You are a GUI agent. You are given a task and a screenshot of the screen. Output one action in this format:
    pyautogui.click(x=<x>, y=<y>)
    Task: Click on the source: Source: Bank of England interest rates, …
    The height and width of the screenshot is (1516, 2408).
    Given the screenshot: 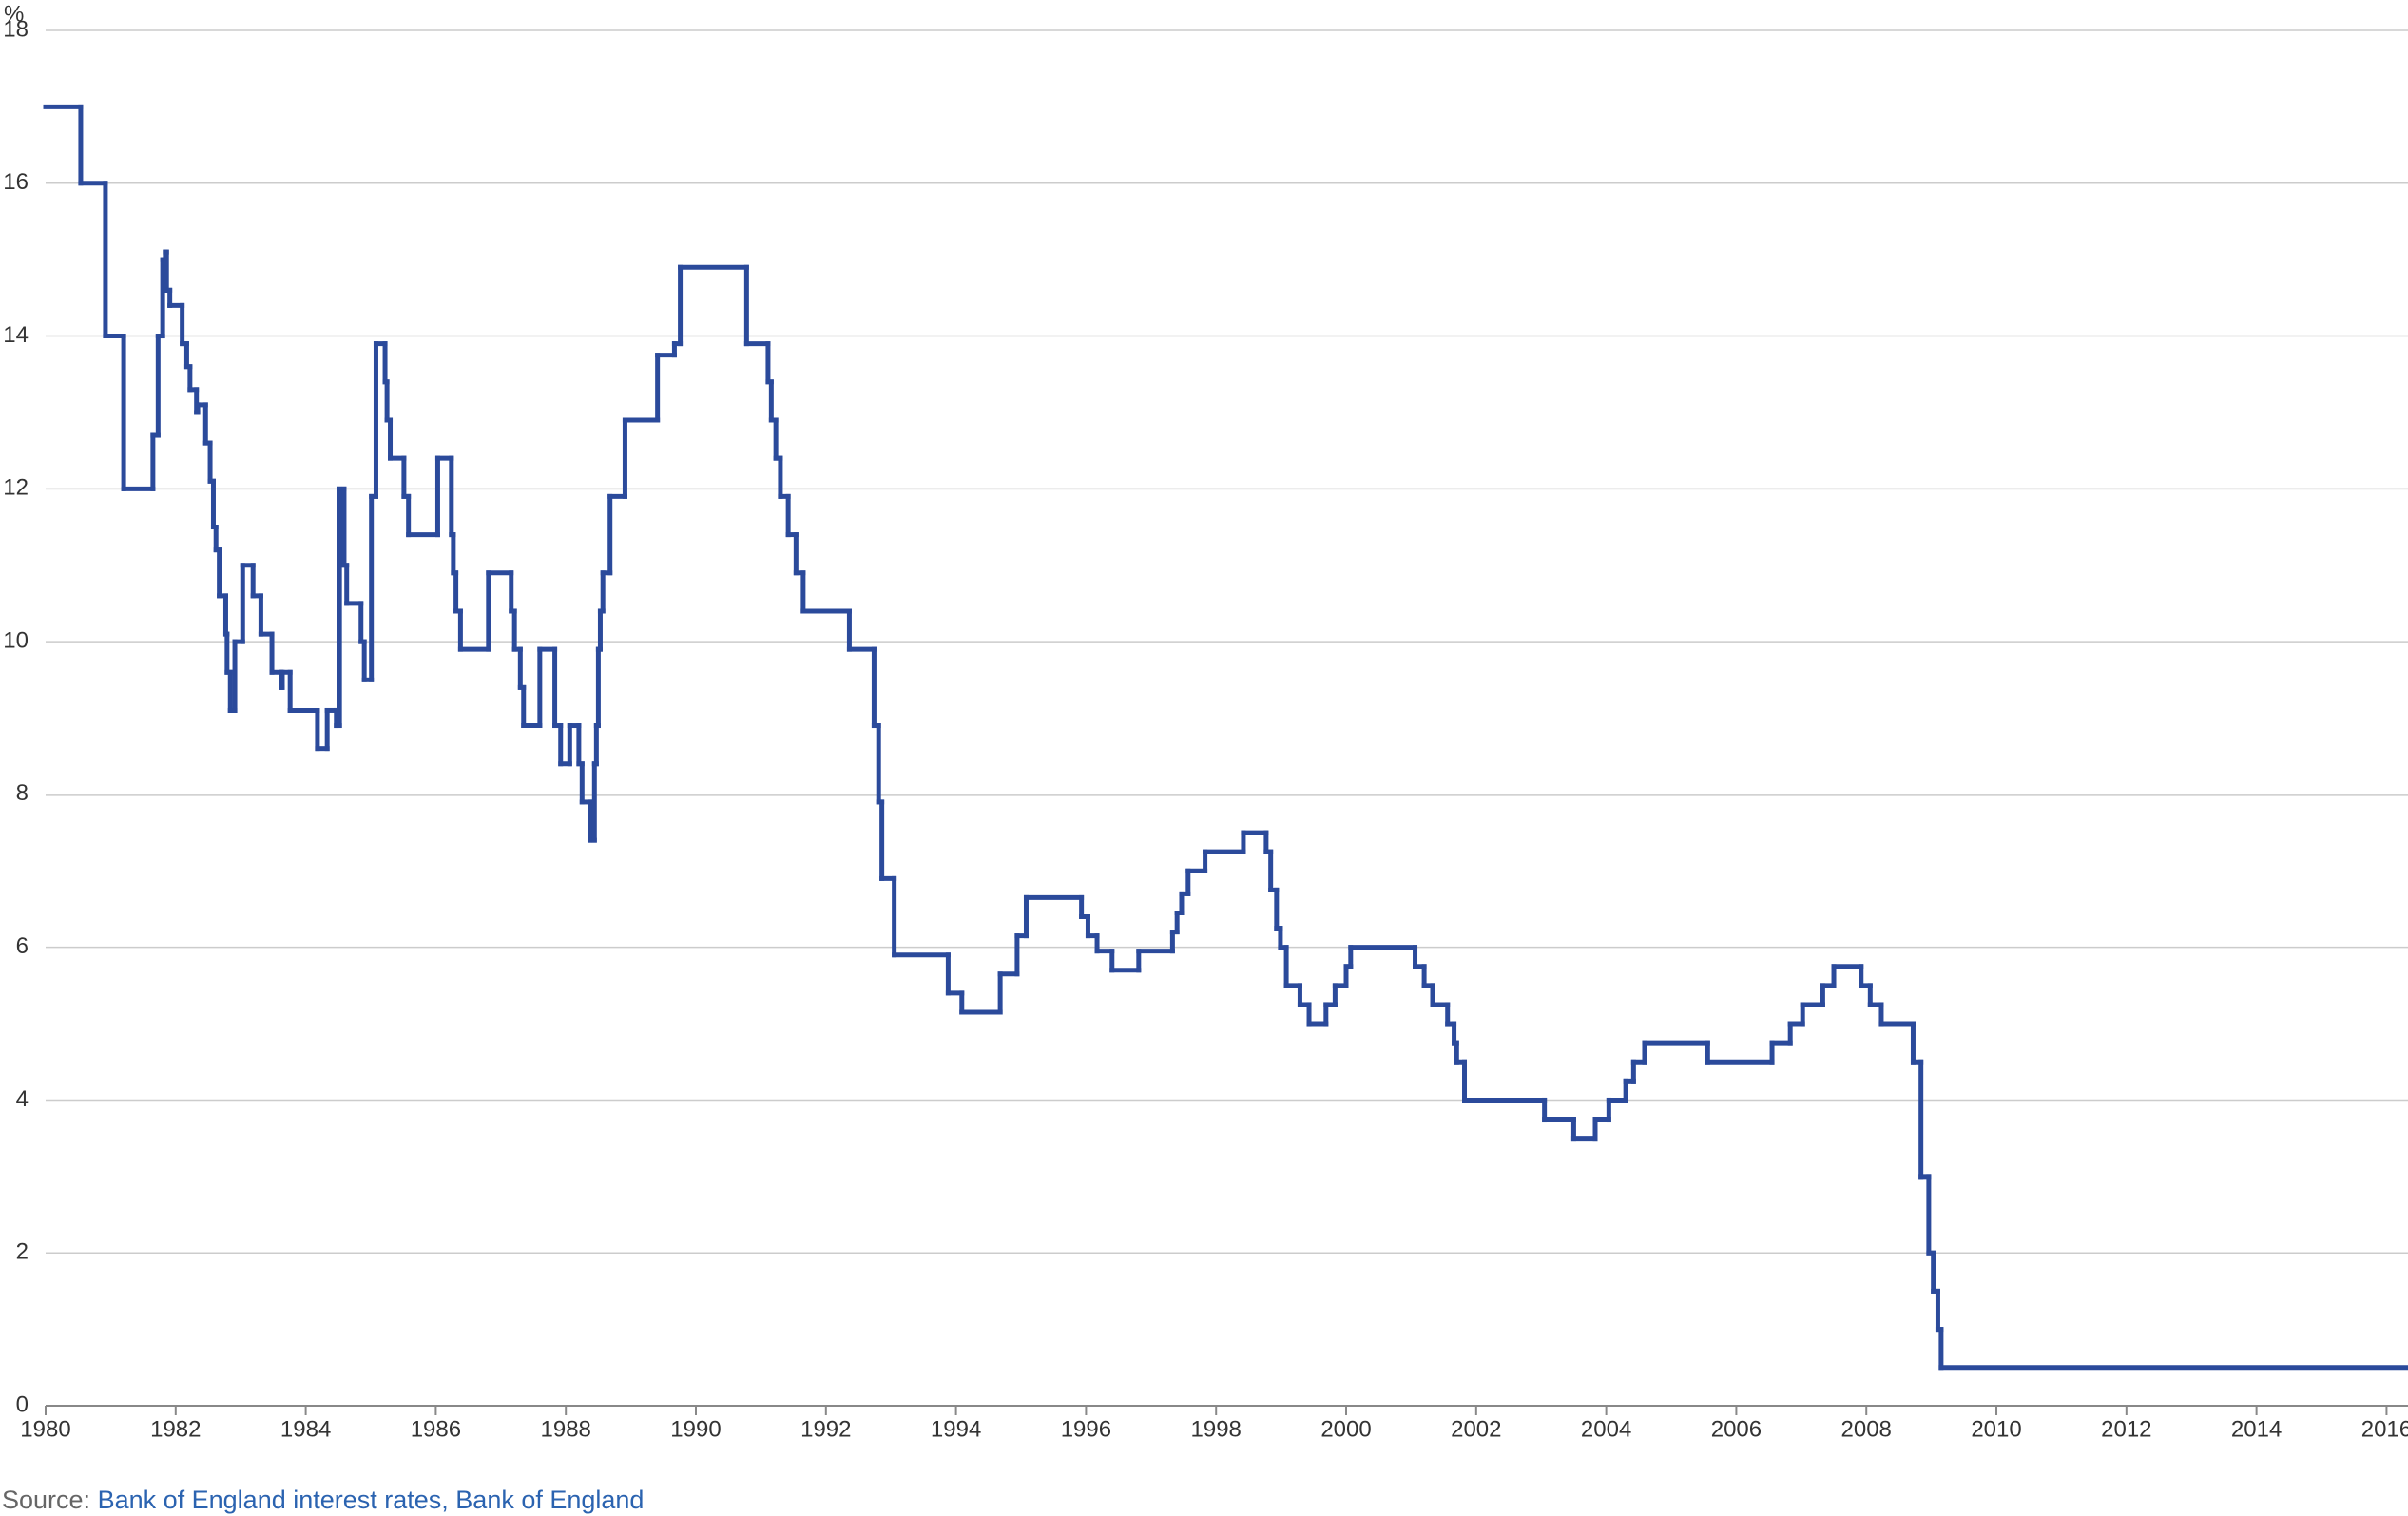 What is the action you would take?
    pyautogui.click(x=323, y=1500)
    